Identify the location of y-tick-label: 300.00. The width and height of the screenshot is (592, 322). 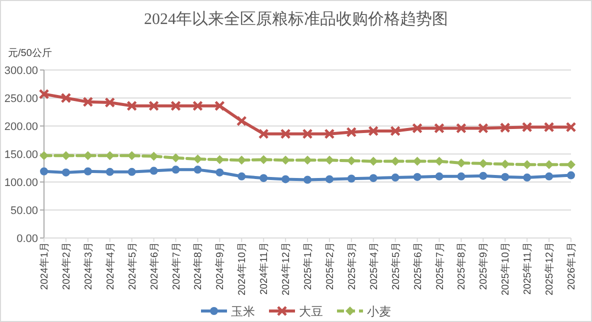
(21, 71).